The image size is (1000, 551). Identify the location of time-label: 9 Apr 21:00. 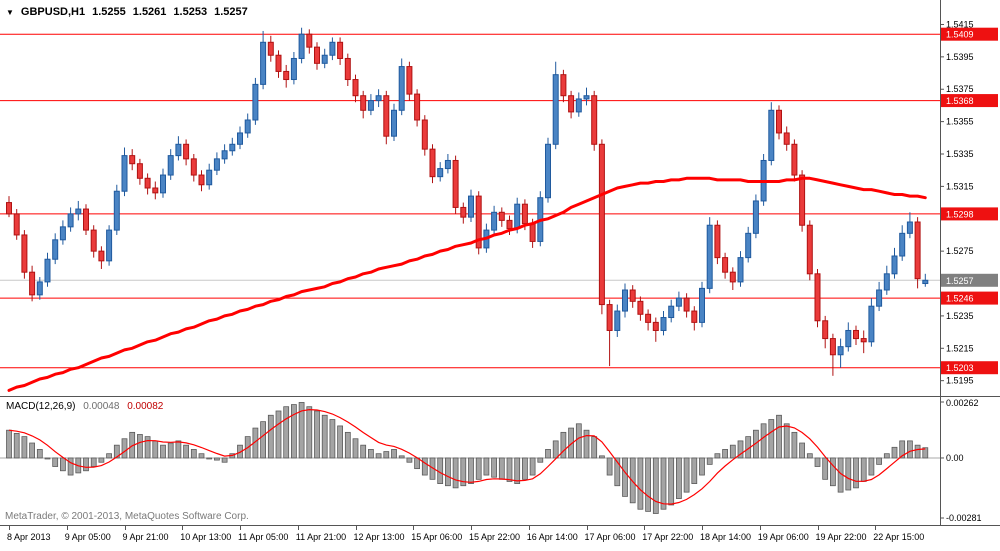
(145, 537).